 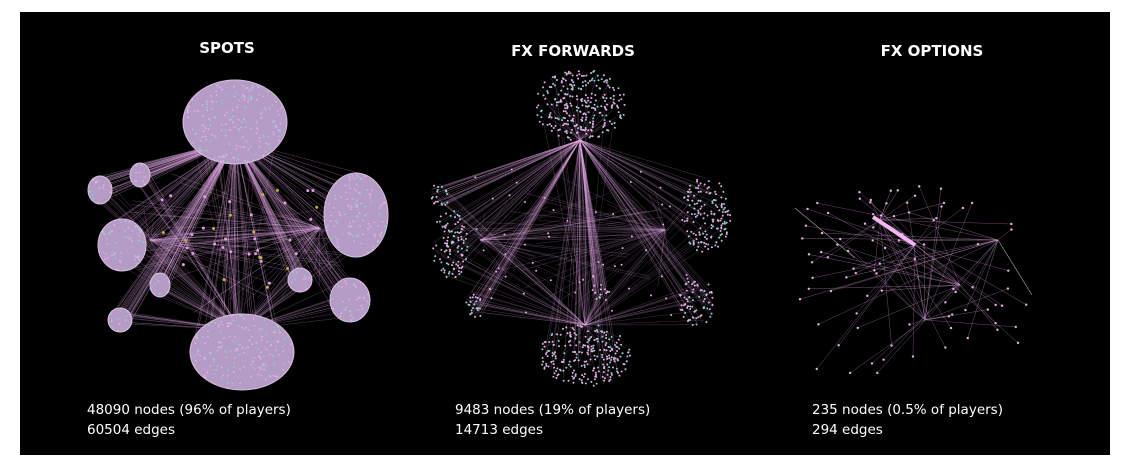 What do you see at coordinates (227, 48) in the screenshot?
I see `panel-title: SPOTS` at bounding box center [227, 48].